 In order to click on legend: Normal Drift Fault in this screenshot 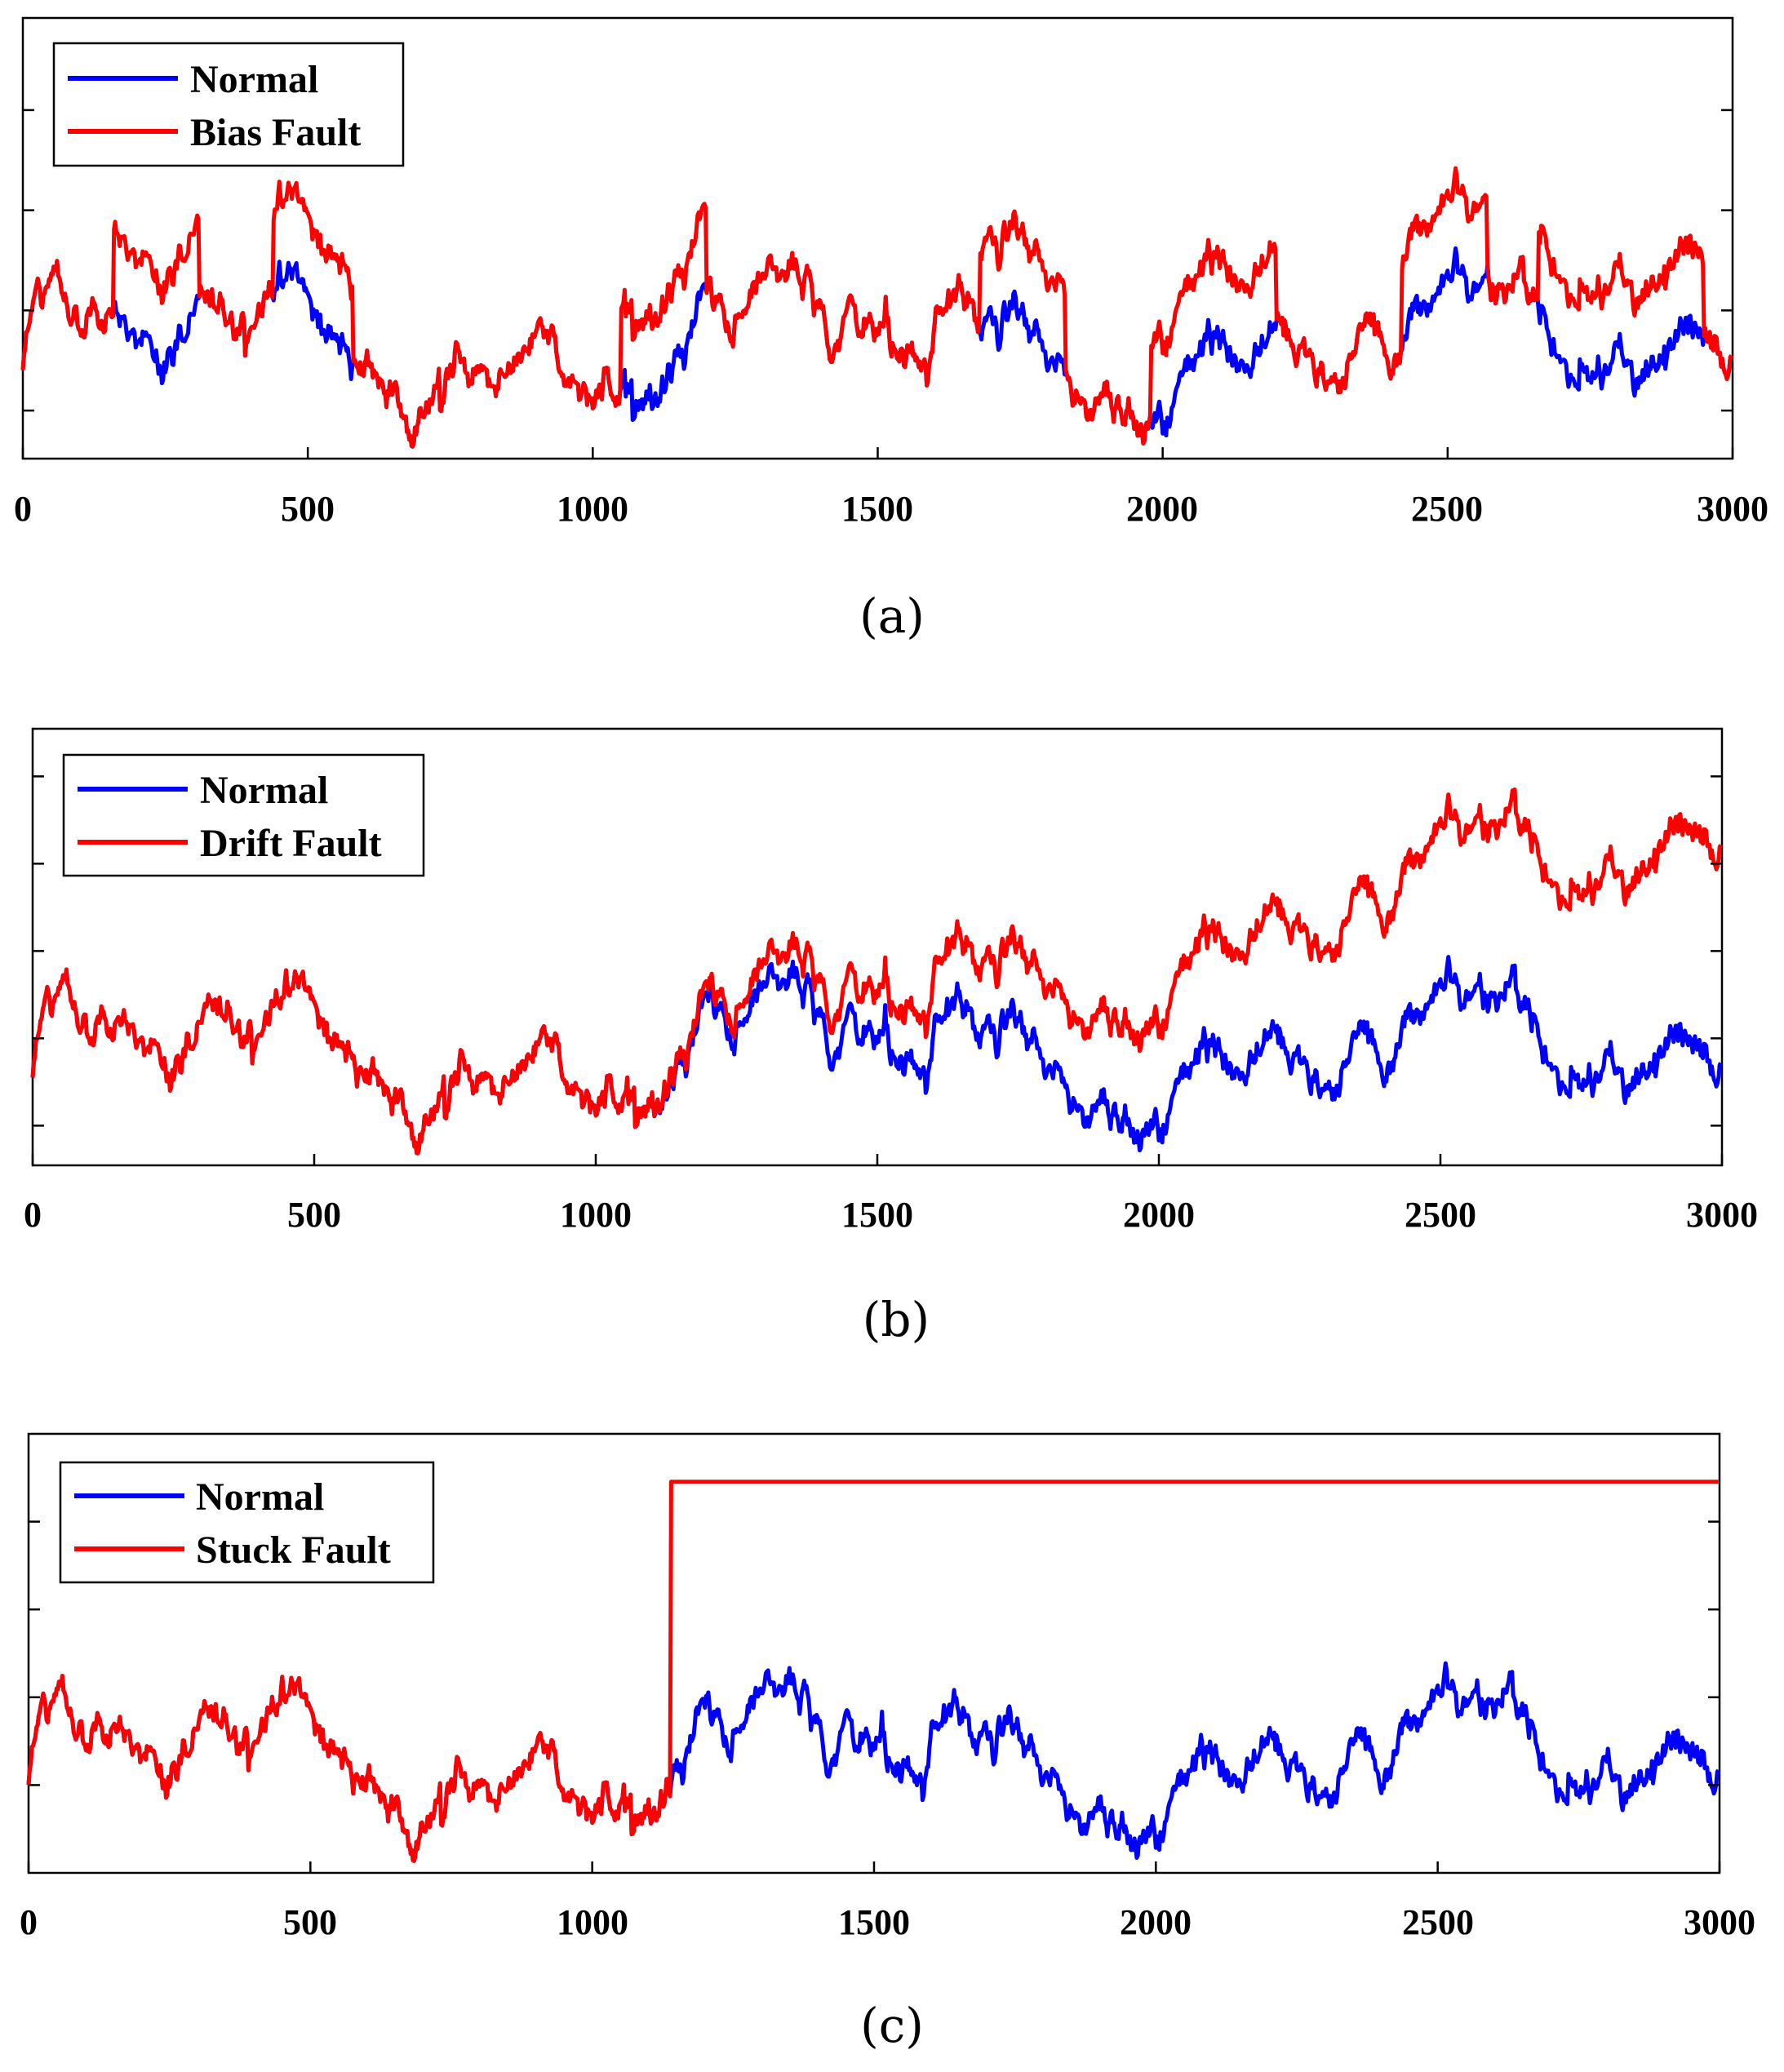, I will do `click(243, 815)`.